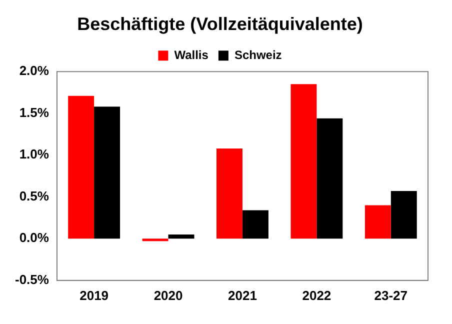 Image resolution: width=452 pixels, height=324 pixels. What do you see at coordinates (34, 112) in the screenshot?
I see `y-tick-label: 1.5%` at bounding box center [34, 112].